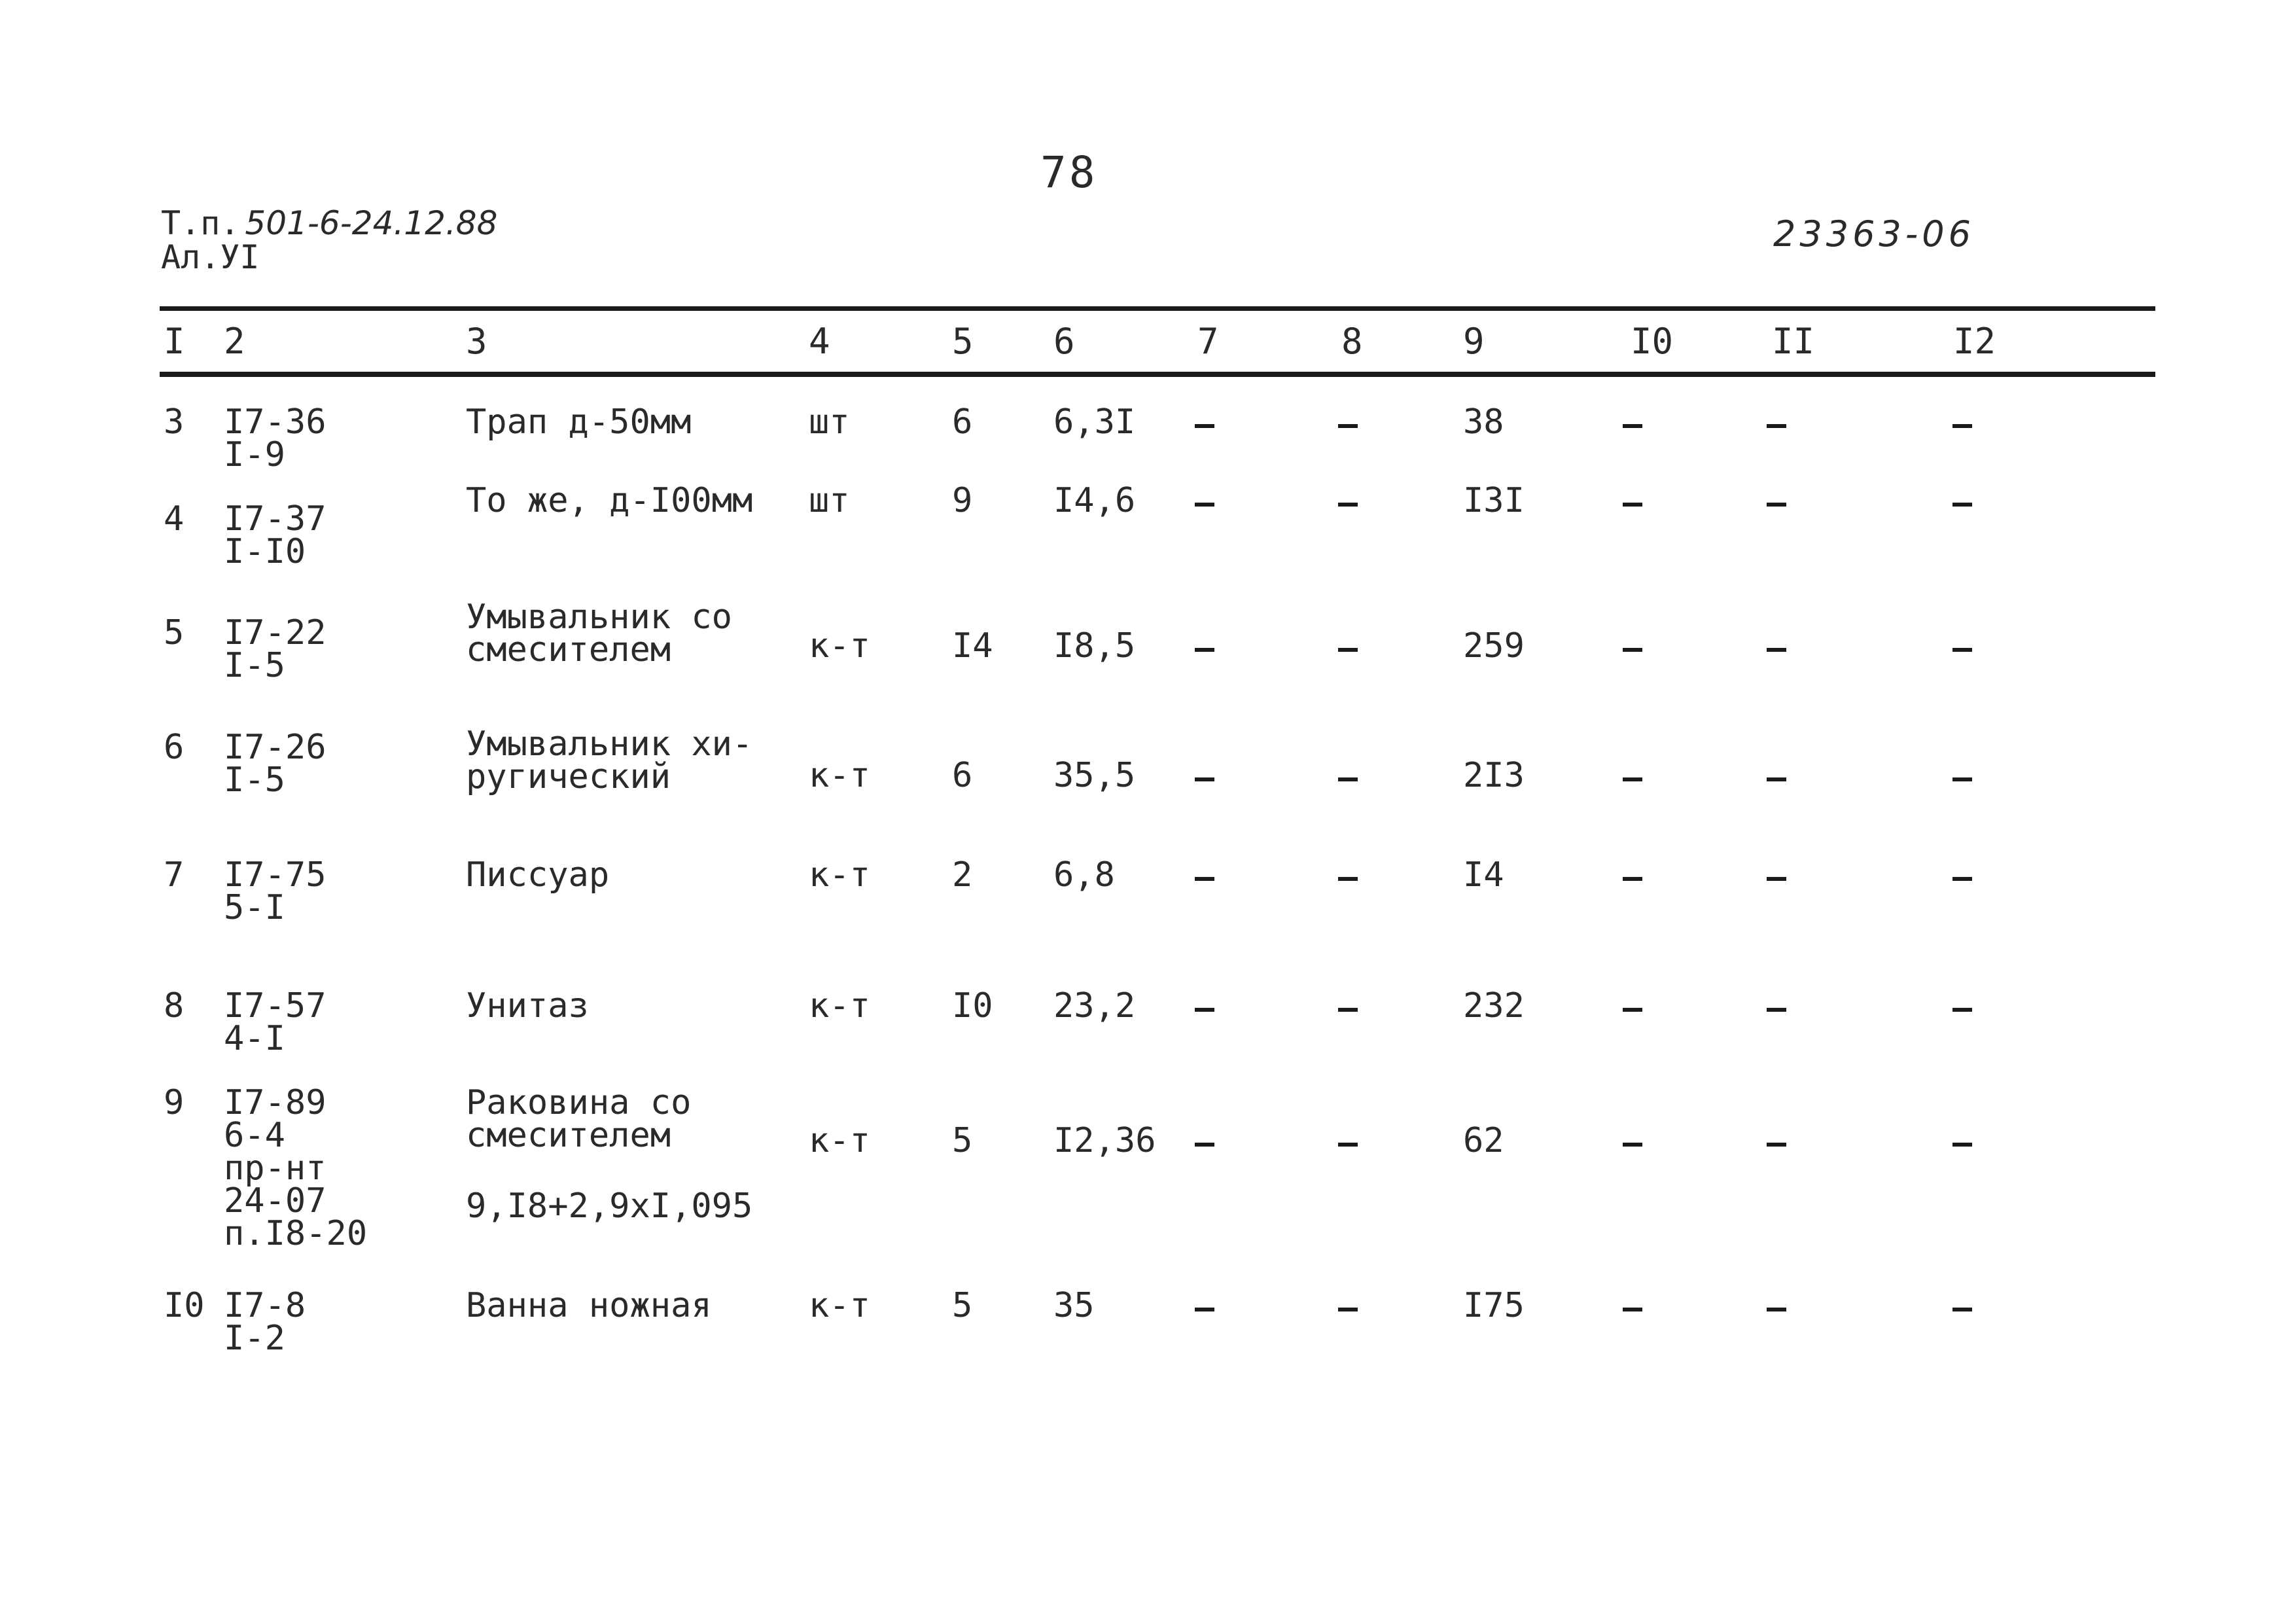  I want to click on row-description-line: Ванна ножная, so click(589, 1305).